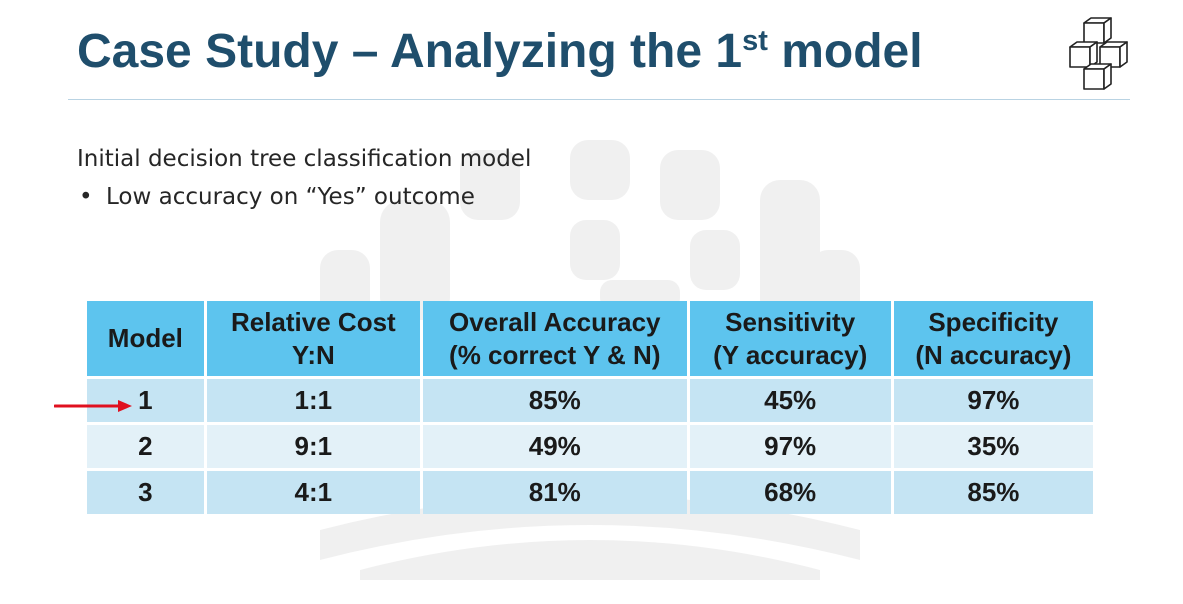 The height and width of the screenshot is (604, 1183). Describe the element at coordinates (993, 492) in the screenshot. I see `cell-specificity: 85%` at that location.